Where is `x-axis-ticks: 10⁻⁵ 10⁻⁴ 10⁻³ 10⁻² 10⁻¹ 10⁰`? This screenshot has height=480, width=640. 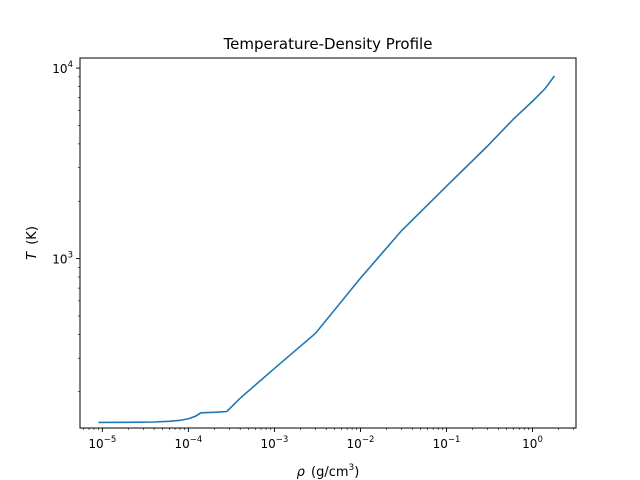
x-axis-ticks: 10⁻⁵ 10⁻⁴ 10⁻³ 10⁻² 10⁻¹ 10⁰ is located at coordinates (328, 439).